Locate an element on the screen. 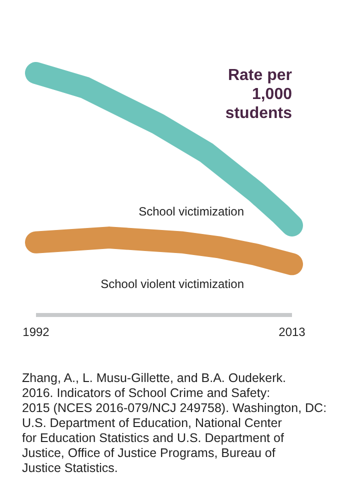  x-tick-label: 1992 is located at coordinates (36, 332).